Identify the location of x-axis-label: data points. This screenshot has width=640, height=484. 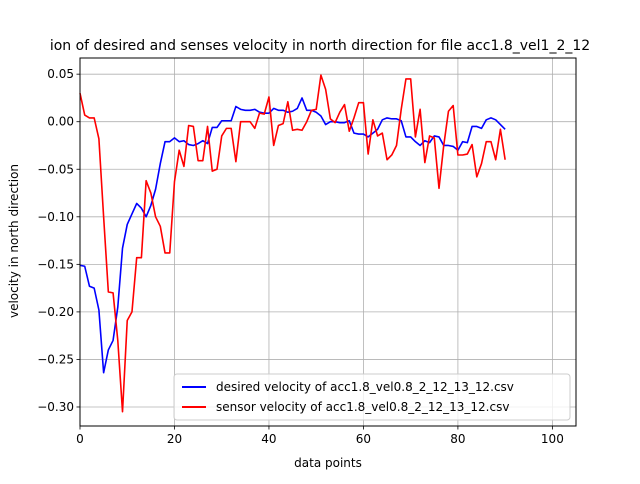
(328, 463).